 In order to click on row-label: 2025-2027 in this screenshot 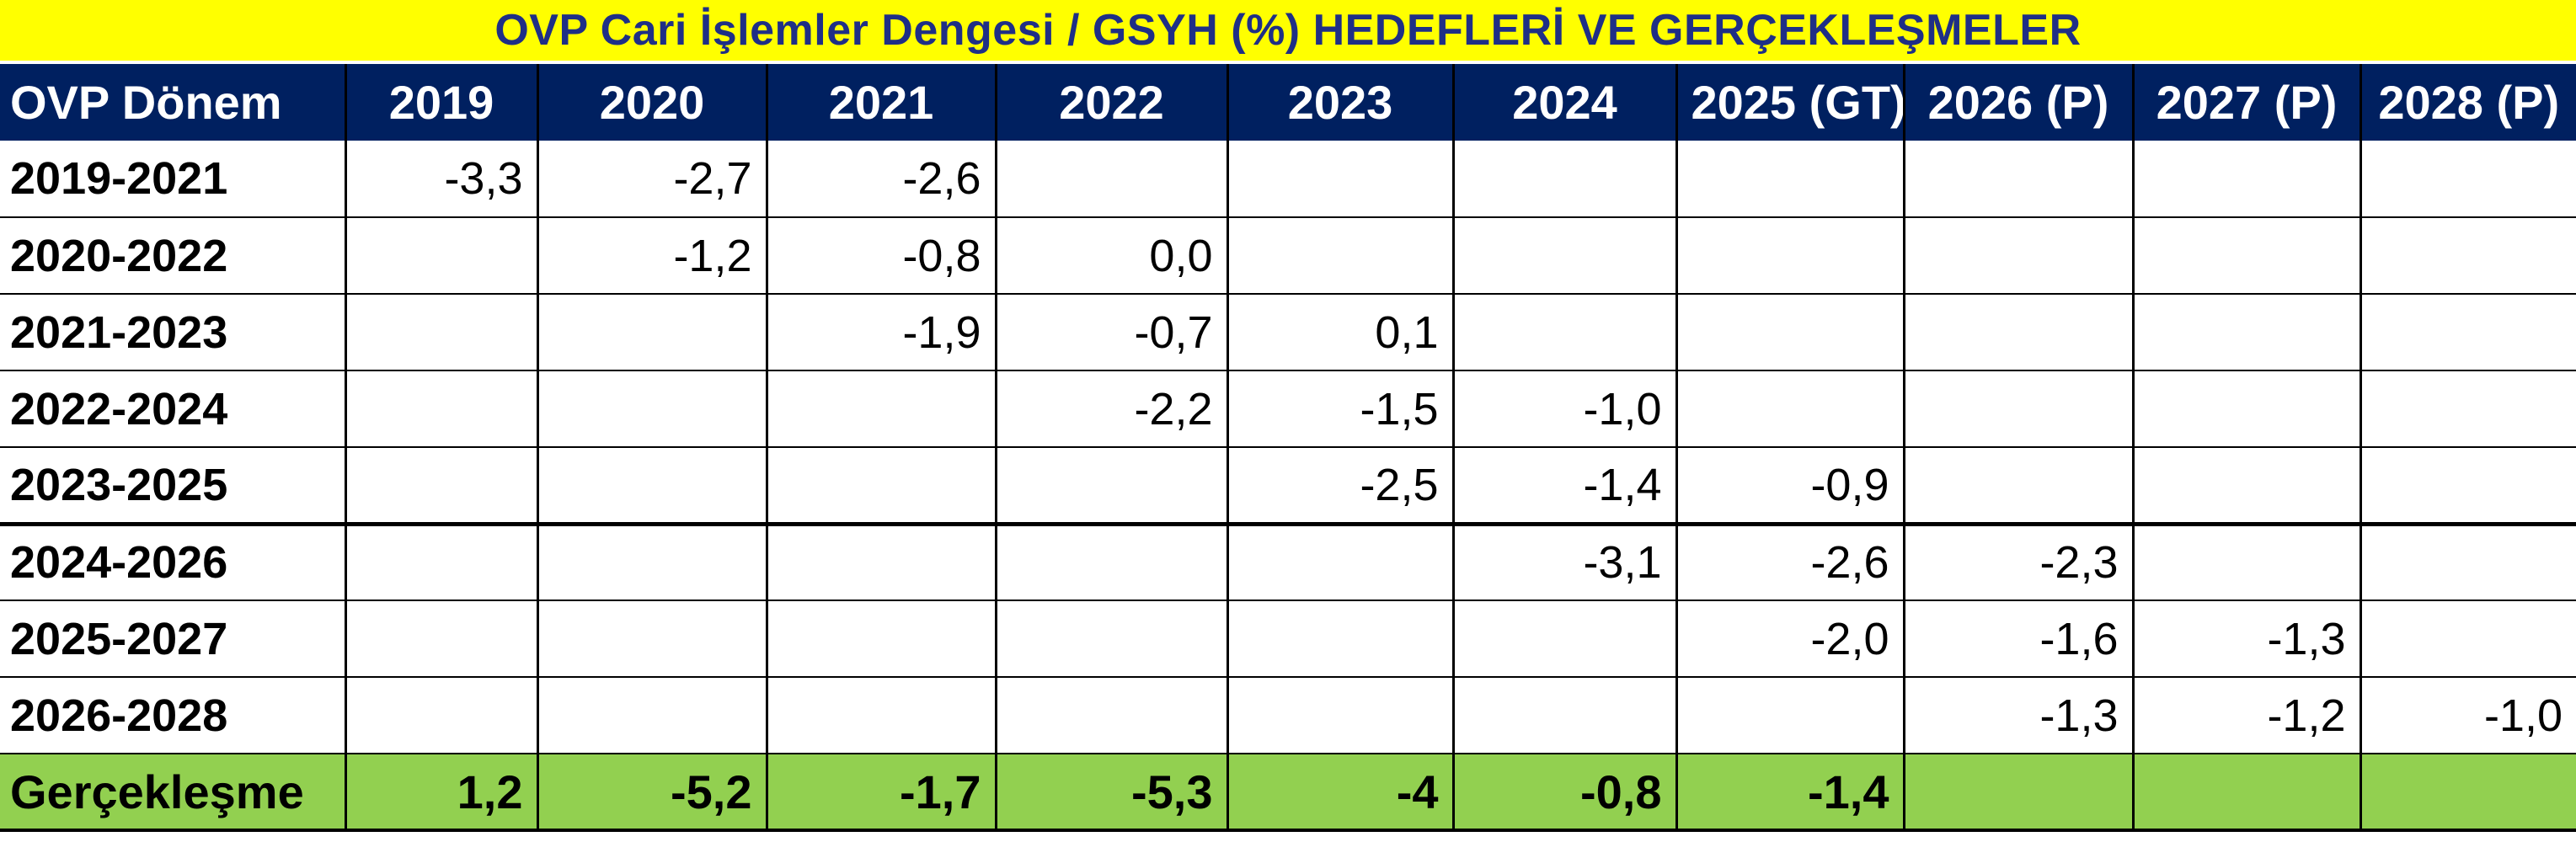, I will do `click(173, 639)`.